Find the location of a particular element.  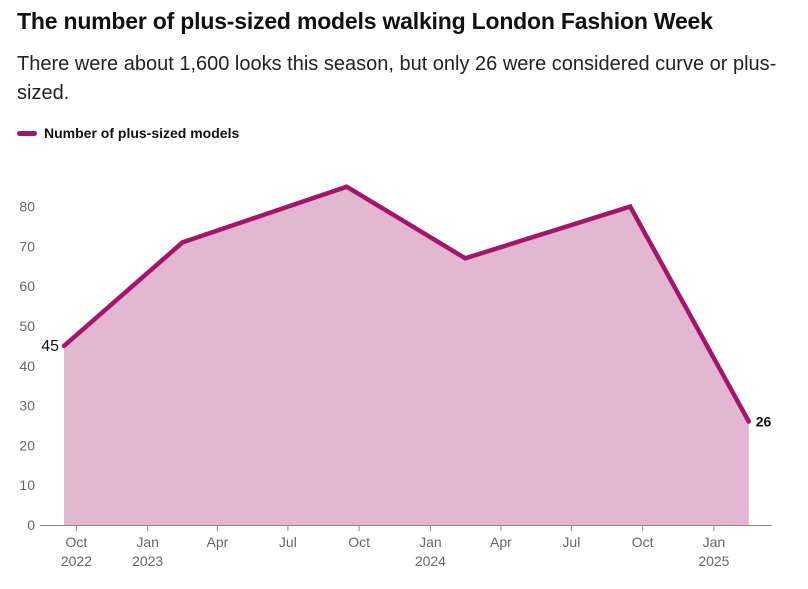

y-tick-label: 60 is located at coordinates (27, 286).